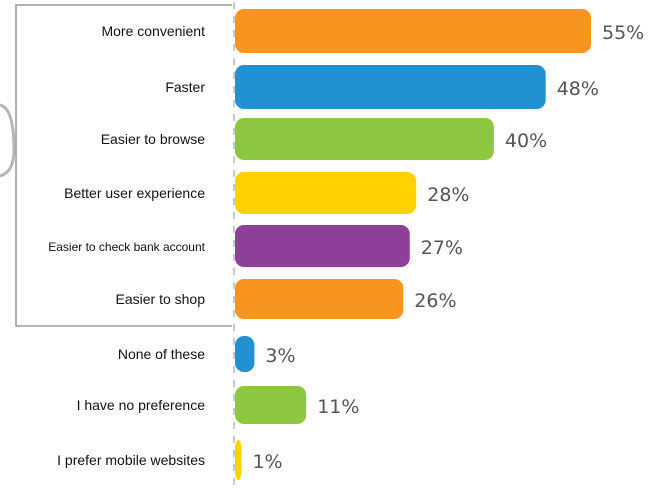 Image resolution: width=659 pixels, height=491 pixels. What do you see at coordinates (364, 139) in the screenshot?
I see `bar-easier-to-browse` at bounding box center [364, 139].